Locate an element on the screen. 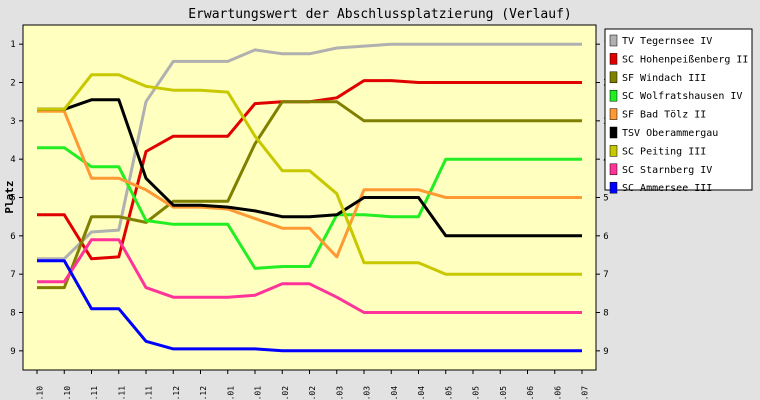  y-tick-label-right: 6 is located at coordinates (605, 237).